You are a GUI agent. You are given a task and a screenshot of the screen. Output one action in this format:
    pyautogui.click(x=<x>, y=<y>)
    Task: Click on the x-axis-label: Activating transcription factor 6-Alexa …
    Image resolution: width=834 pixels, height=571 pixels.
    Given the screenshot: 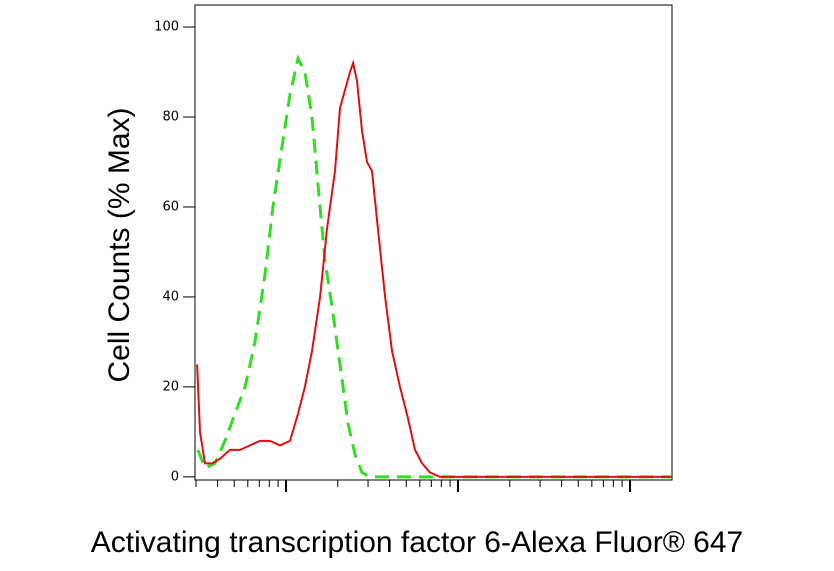 What is the action you would take?
    pyautogui.click(x=417, y=542)
    